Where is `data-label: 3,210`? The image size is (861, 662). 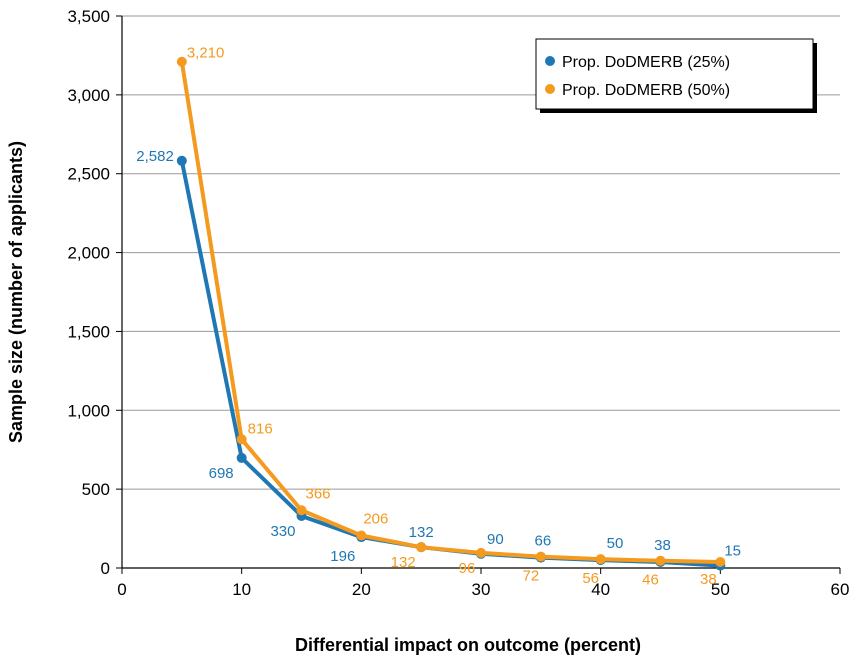 data-label: 3,210 is located at coordinates (206, 53).